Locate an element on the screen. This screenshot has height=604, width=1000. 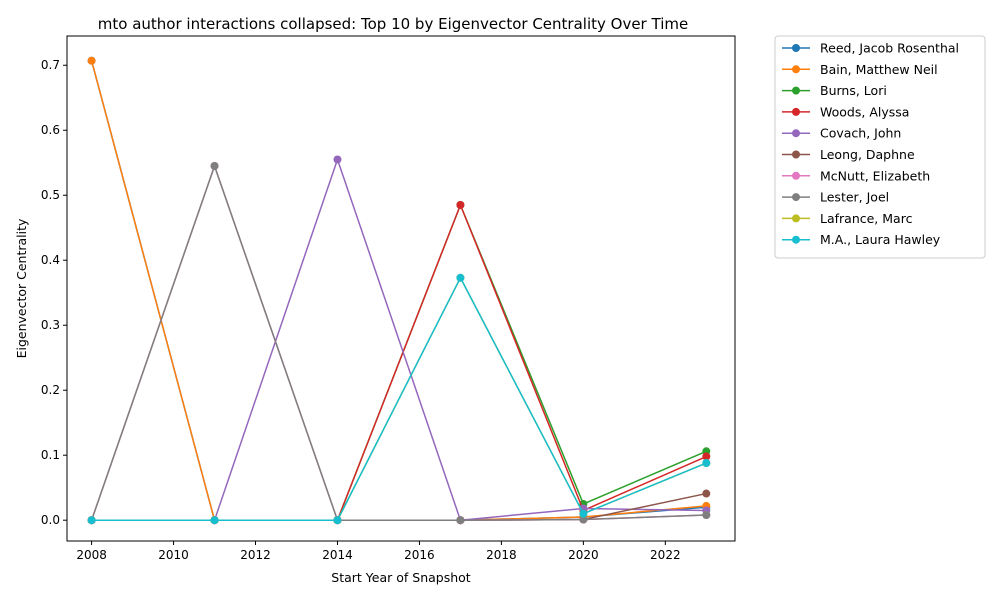
y-tick-label: 0.4 is located at coordinates (50, 260).